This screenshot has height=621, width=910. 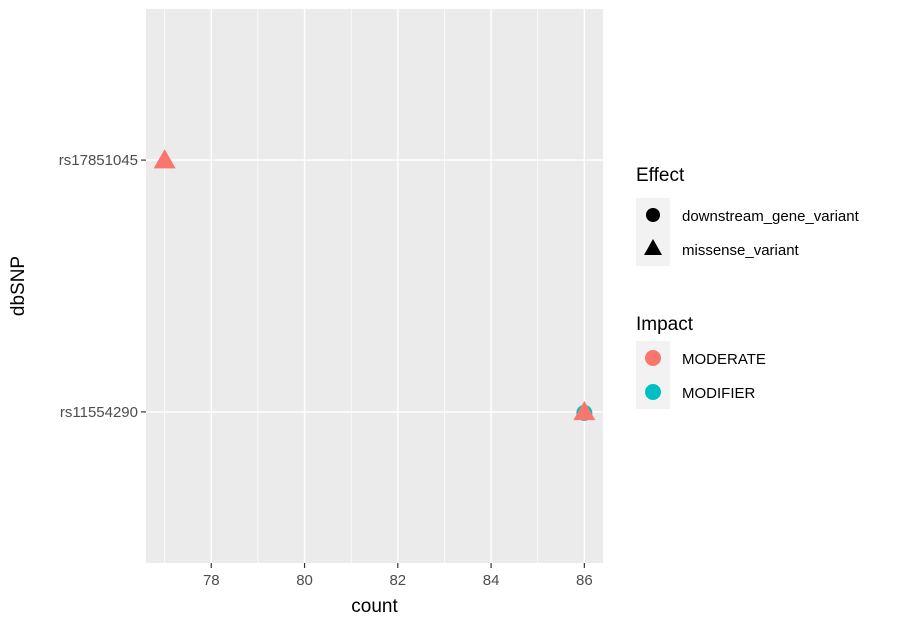 What do you see at coordinates (653, 247) in the screenshot?
I see `legend-triangle-icon` at bounding box center [653, 247].